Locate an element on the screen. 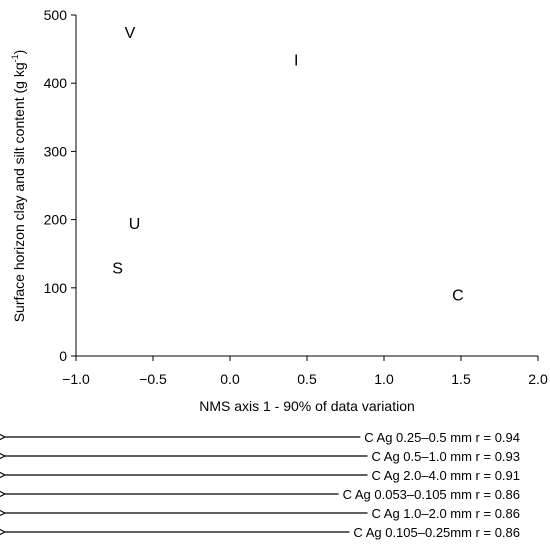 The image size is (550, 544). y-tick-label: 400 is located at coordinates (56, 83).